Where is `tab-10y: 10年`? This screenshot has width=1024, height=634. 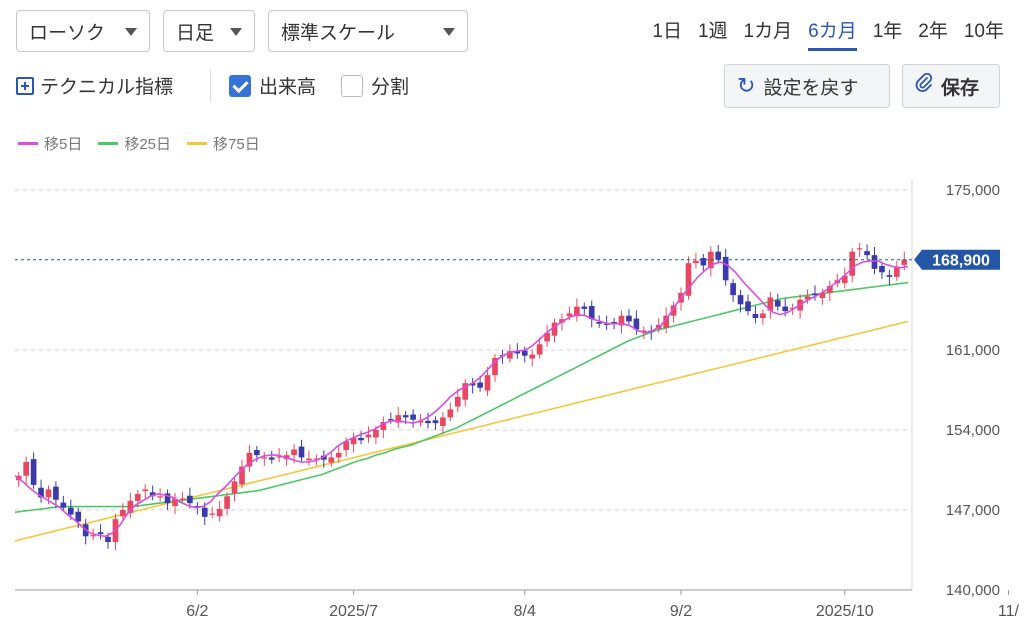
tab-10y: 10年 is located at coordinates (983, 31).